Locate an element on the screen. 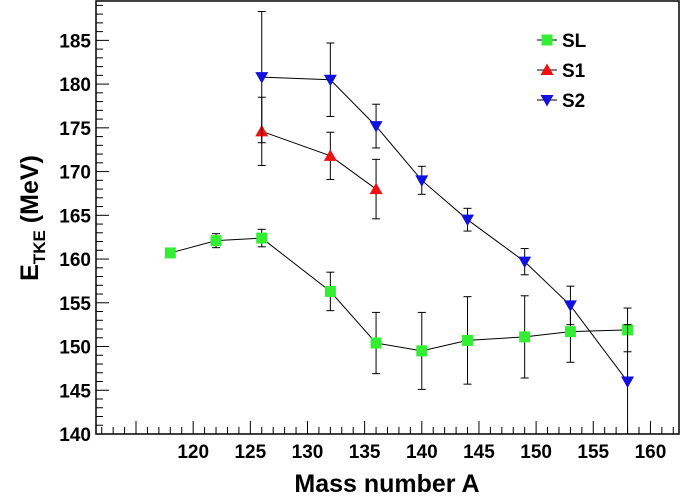  y-tick-label: 175 is located at coordinates (75, 129).